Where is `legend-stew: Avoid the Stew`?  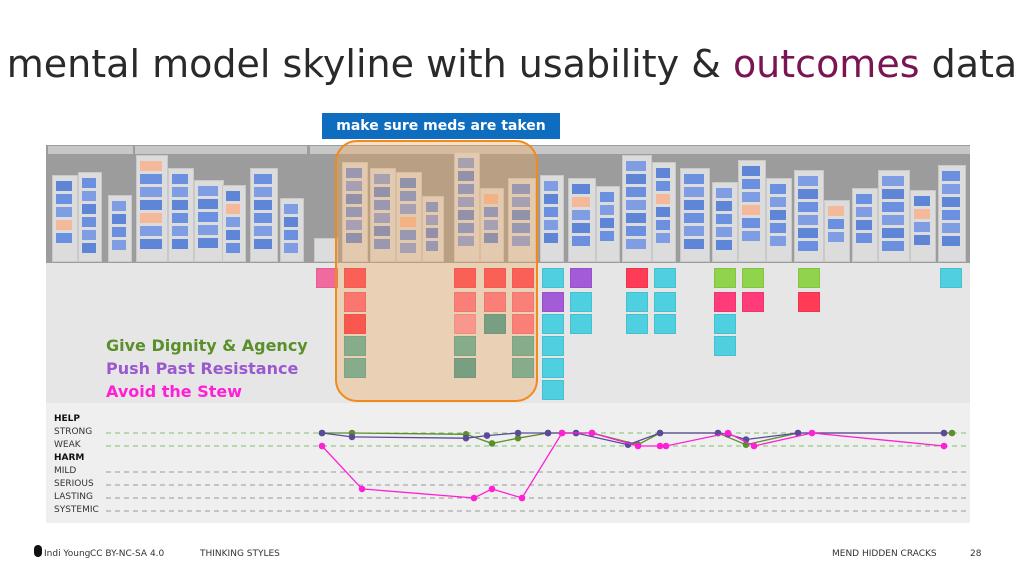
legend-stew: Avoid the Stew is located at coordinates (174, 391).